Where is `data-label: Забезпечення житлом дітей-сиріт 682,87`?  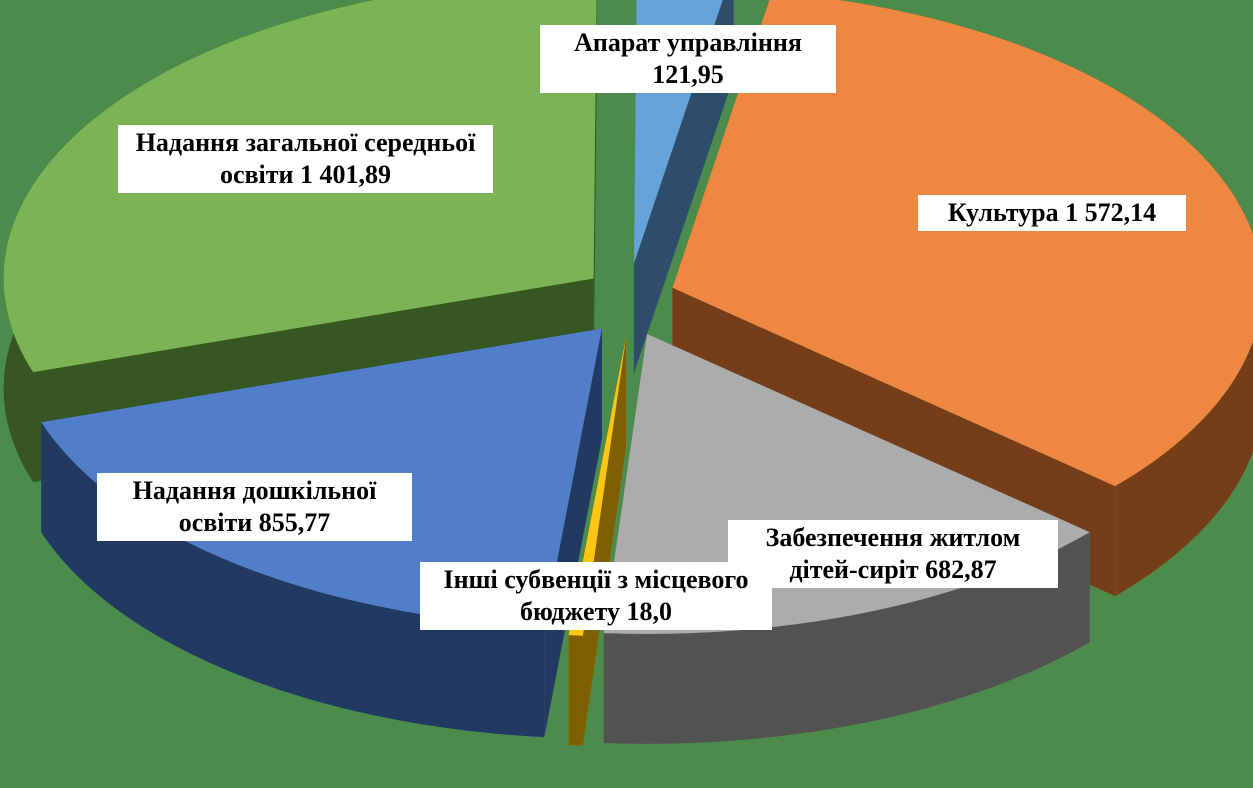
data-label: Забезпечення житлом дітей-сиріт 682,87 is located at coordinates (893, 554).